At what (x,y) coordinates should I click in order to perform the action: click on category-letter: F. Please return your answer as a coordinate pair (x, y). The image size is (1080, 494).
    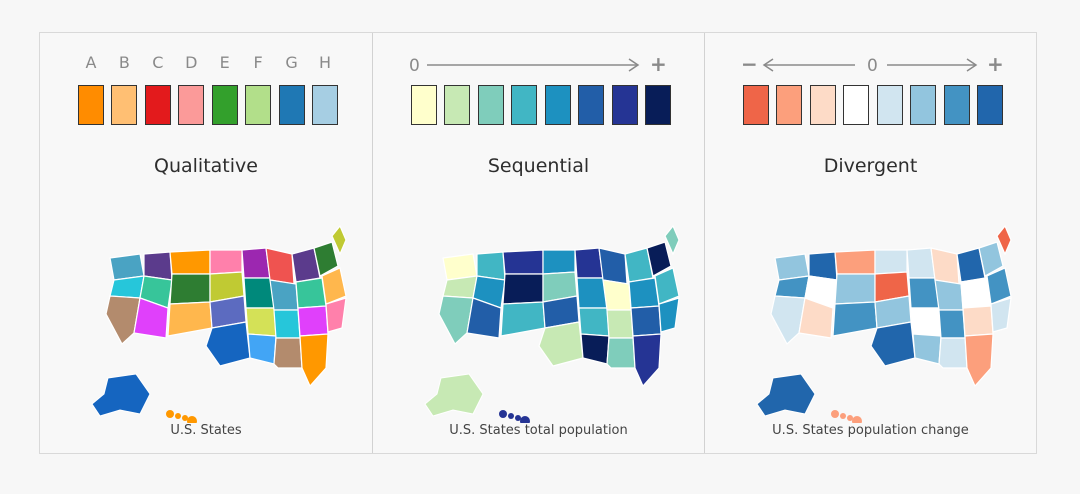
    Looking at the image, I should click on (258, 62).